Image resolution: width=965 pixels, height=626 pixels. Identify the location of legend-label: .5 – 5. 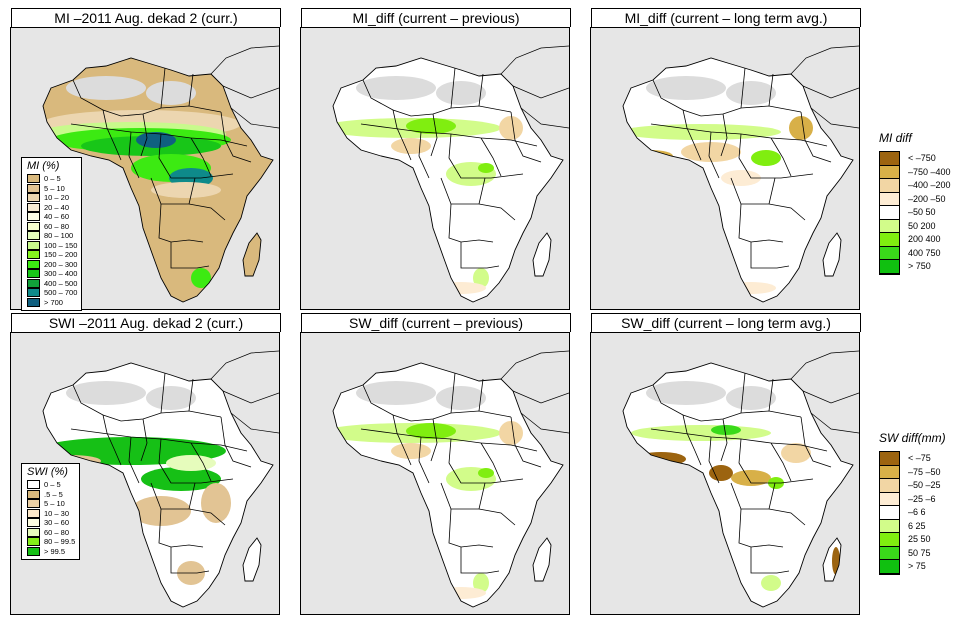
(53, 494).